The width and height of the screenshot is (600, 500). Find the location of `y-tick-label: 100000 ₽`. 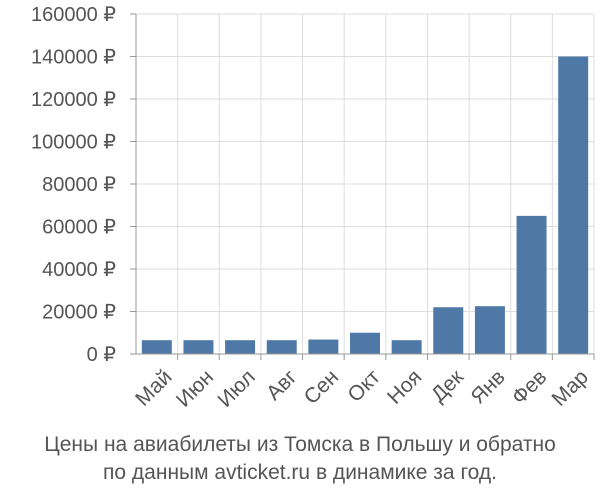

y-tick-label: 100000 ₽ is located at coordinates (73, 143).